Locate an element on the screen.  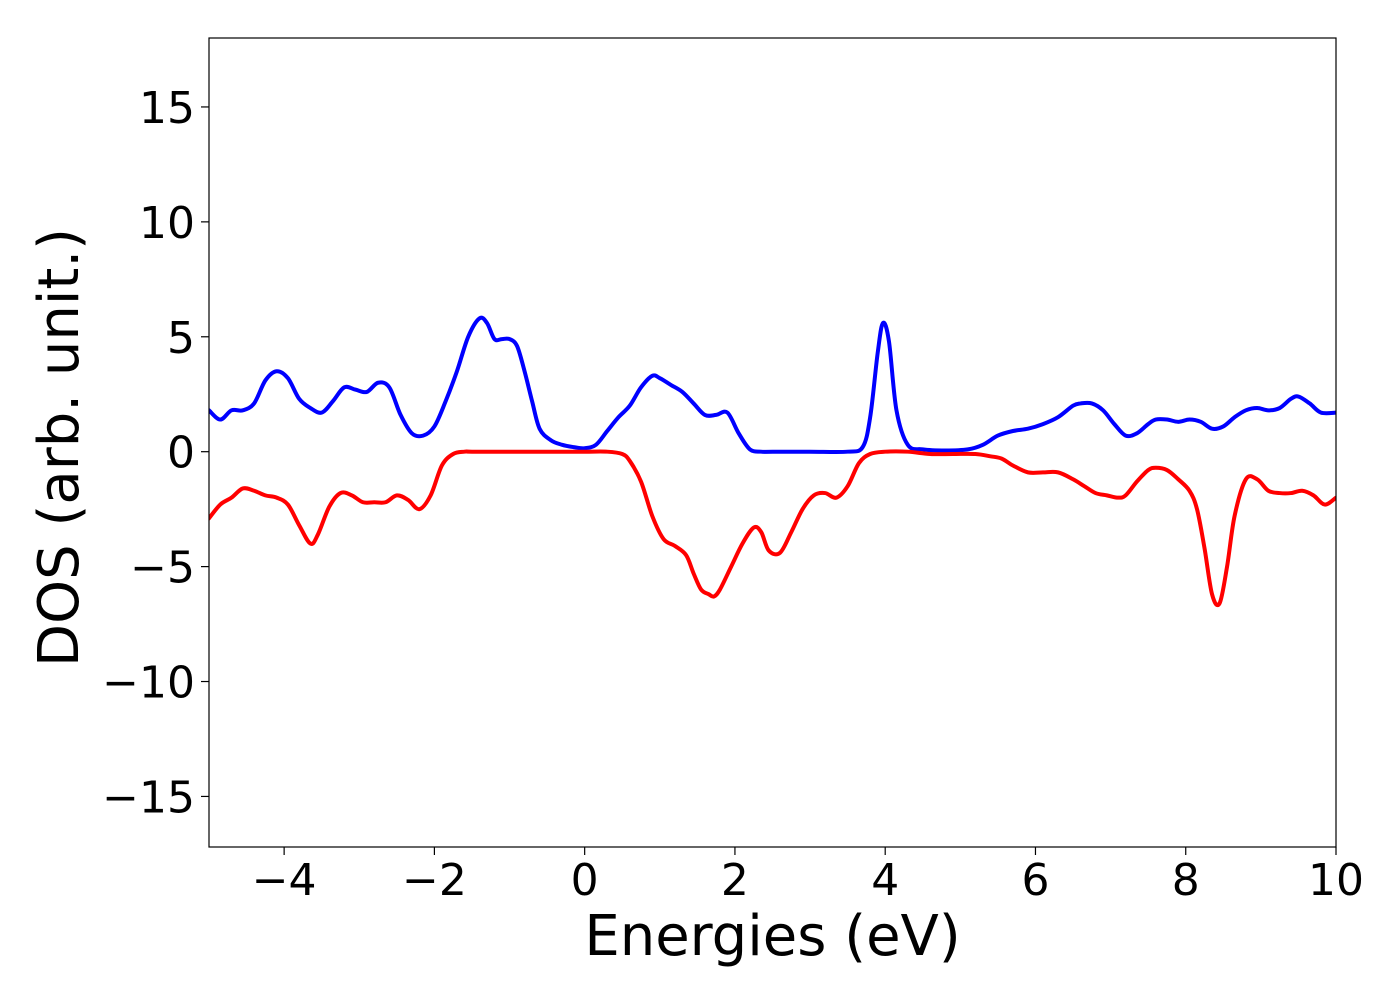
y-tick-label: 0 is located at coordinates (181, 453).